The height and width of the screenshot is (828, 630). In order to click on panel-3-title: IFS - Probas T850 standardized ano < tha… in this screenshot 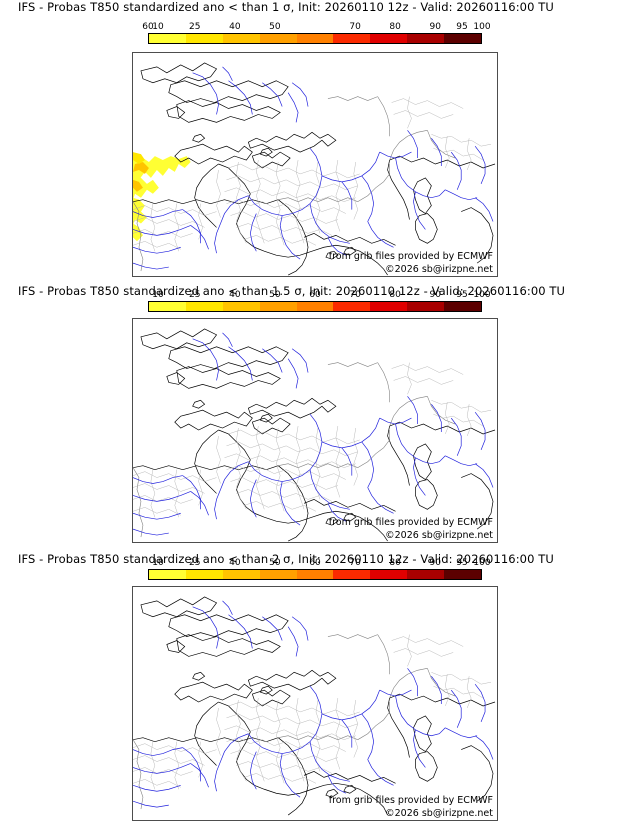, I will do `click(286, 559)`.